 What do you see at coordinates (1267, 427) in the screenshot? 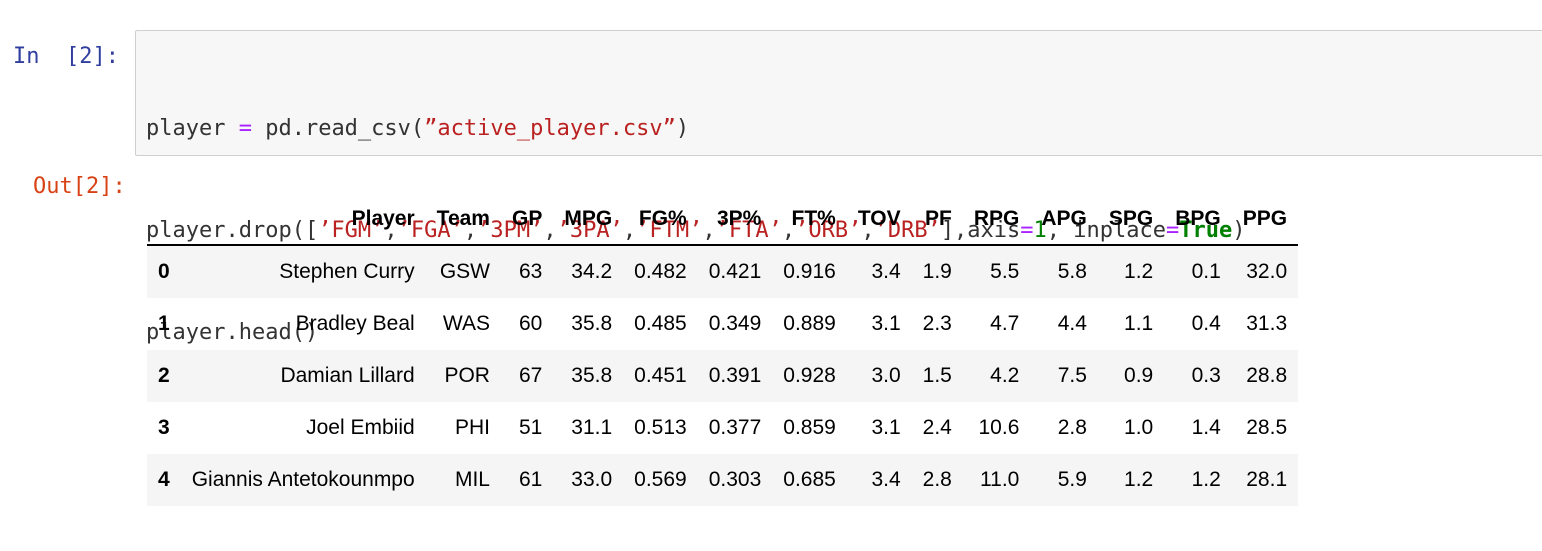
I see `table-cell: 28.5` at bounding box center [1267, 427].